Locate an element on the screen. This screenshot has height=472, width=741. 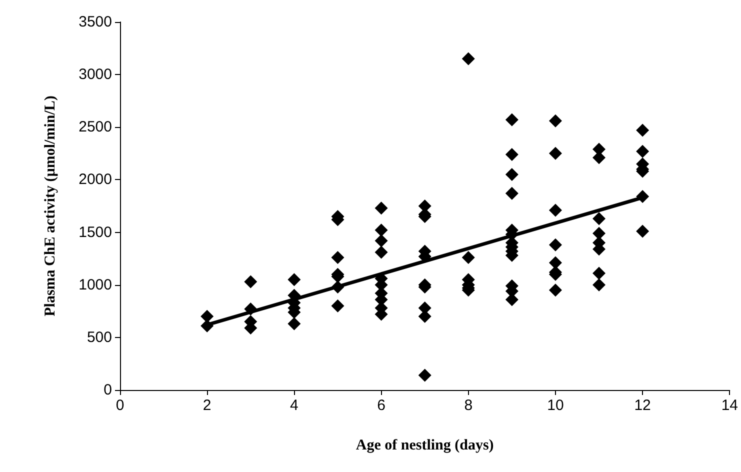
x-tick-label: 0 is located at coordinates (120, 405).